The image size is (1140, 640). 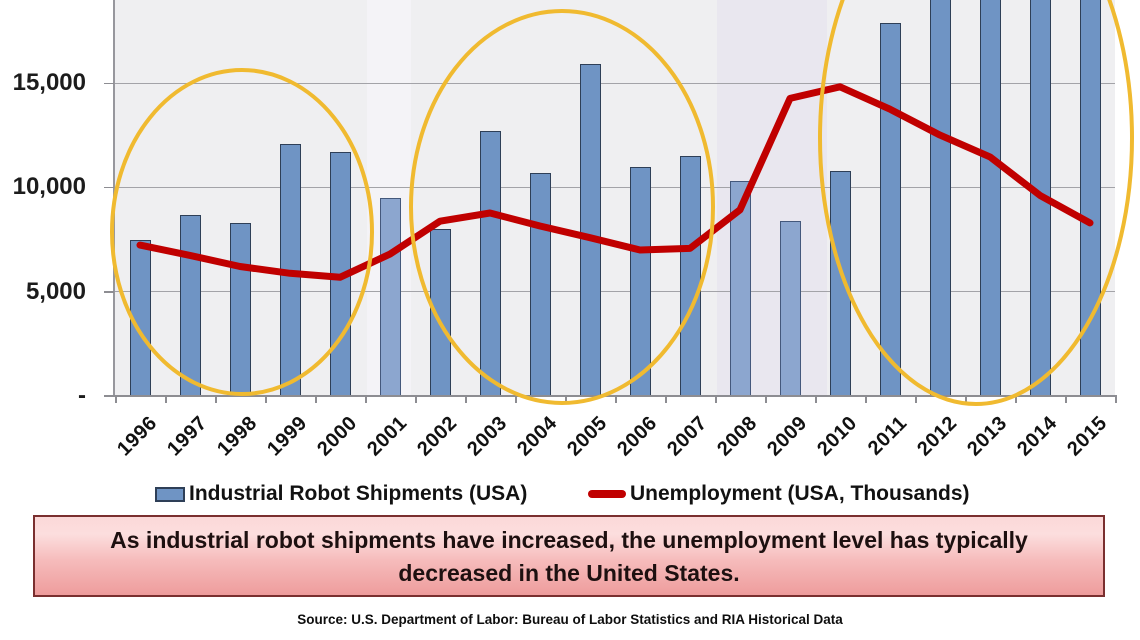 I want to click on bar-2013, so click(x=990, y=198).